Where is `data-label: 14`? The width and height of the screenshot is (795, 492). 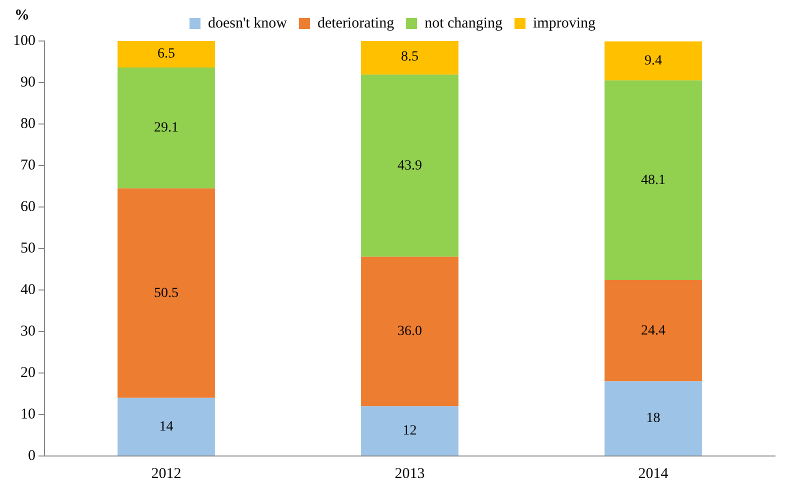
data-label: 14 is located at coordinates (166, 426).